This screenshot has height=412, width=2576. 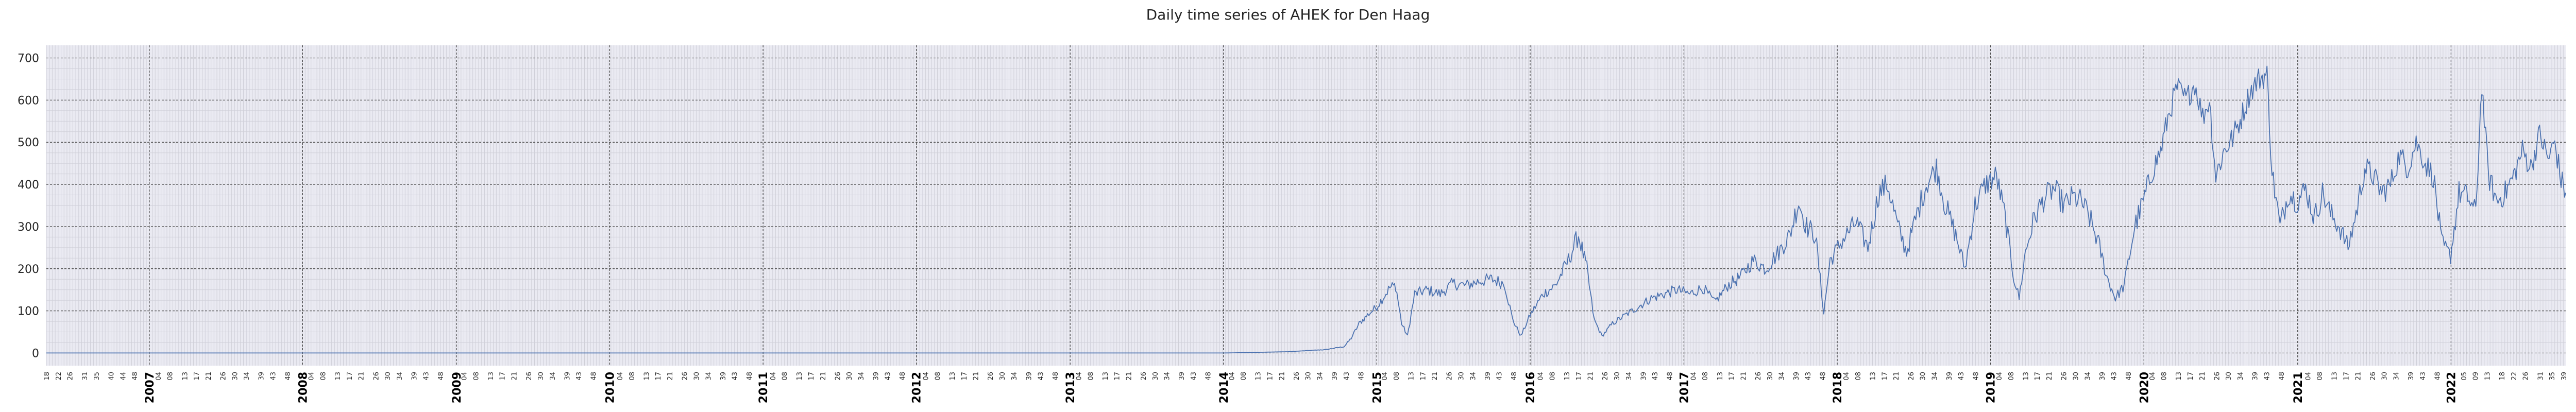 What do you see at coordinates (2476, 377) in the screenshot?
I see `x-week-label: 09` at bounding box center [2476, 377].